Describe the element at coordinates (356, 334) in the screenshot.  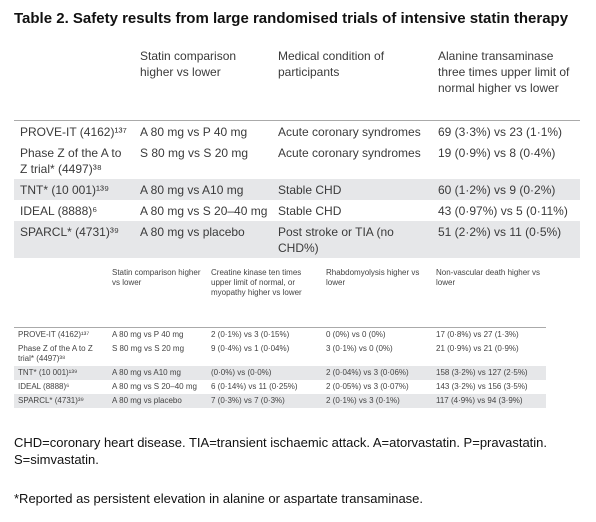
I see `rhabdomyolysis-cell: 0 (0%) vs 0 (0%)` at that location.